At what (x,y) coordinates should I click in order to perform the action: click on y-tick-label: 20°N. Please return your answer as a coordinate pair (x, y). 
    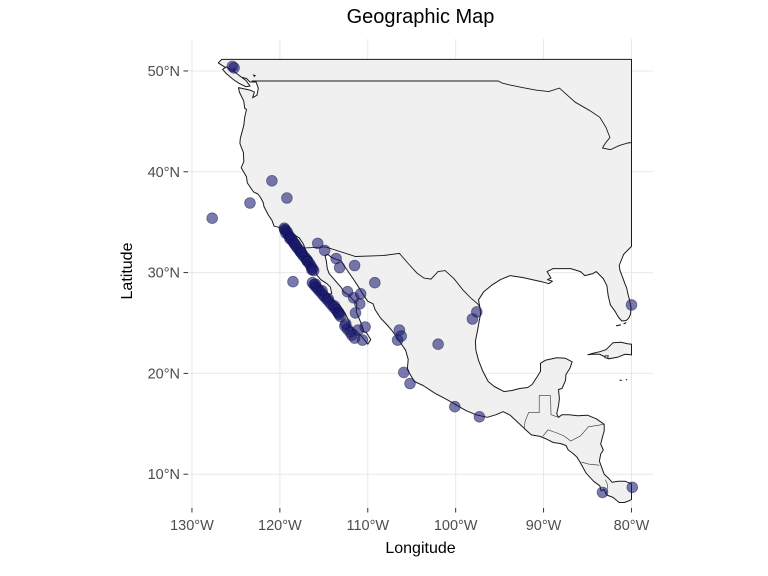
    Looking at the image, I should click on (164, 374).